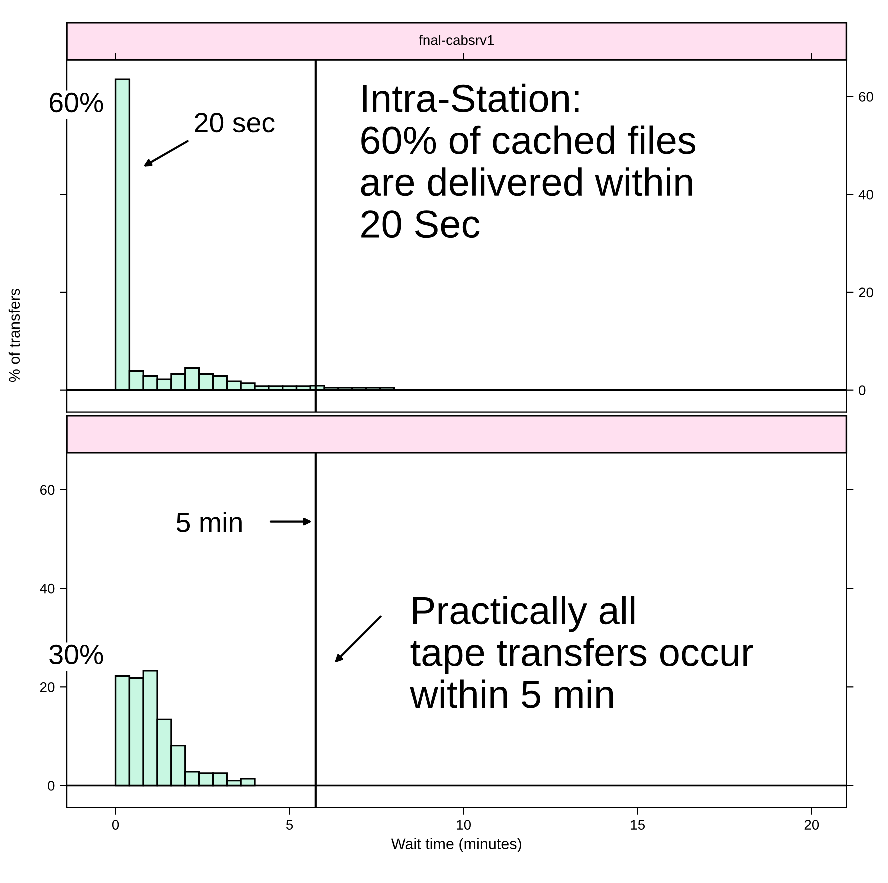 The height and width of the screenshot is (883, 888). Describe the element at coordinates (77, 654) in the screenshot. I see `annotation: 30%` at that location.